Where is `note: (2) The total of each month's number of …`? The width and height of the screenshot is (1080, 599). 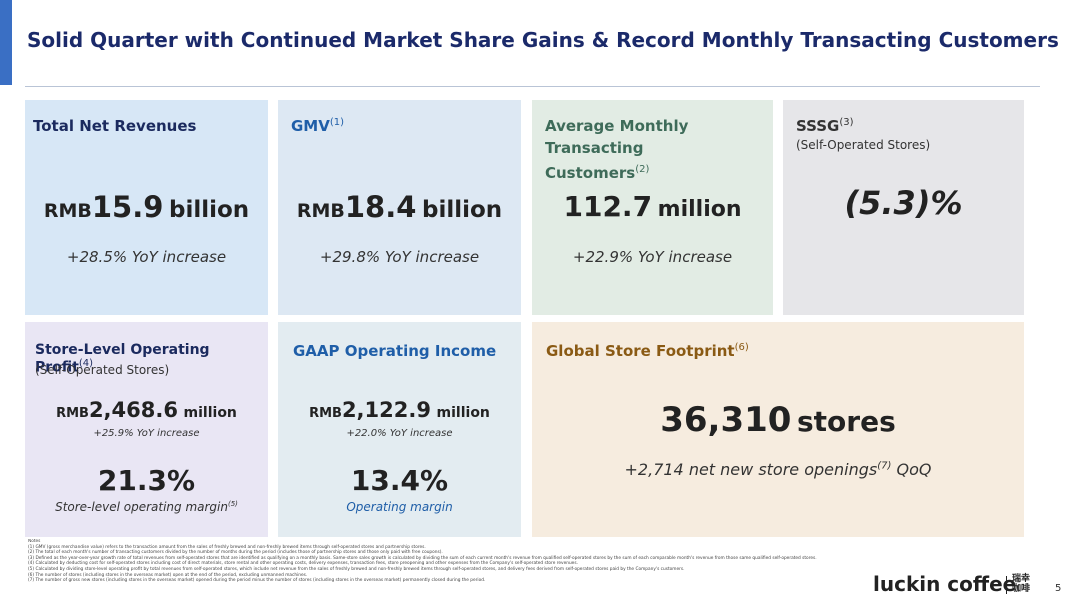
note: (2) The total of each month's number of … is located at coordinates (235, 553).